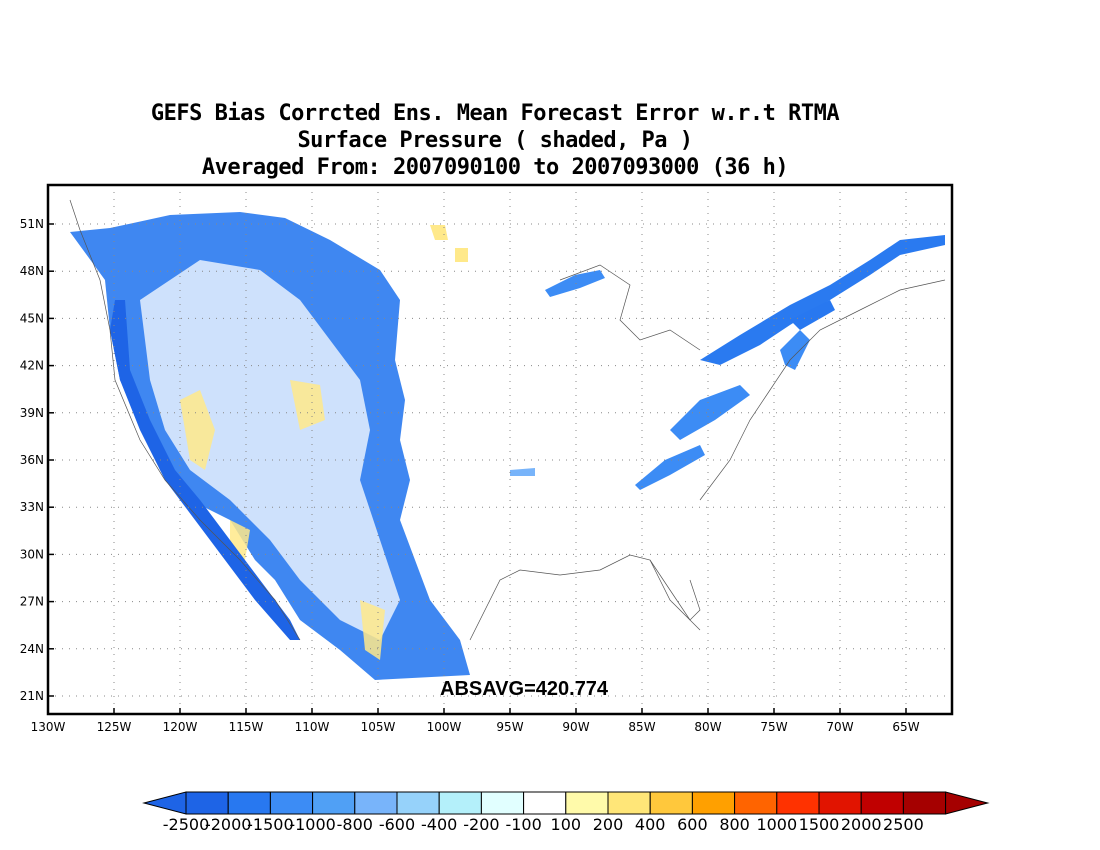 The image size is (1100, 850). Describe the element at coordinates (707, 727) in the screenshot. I see `lon-tick-label: 80W` at that location.